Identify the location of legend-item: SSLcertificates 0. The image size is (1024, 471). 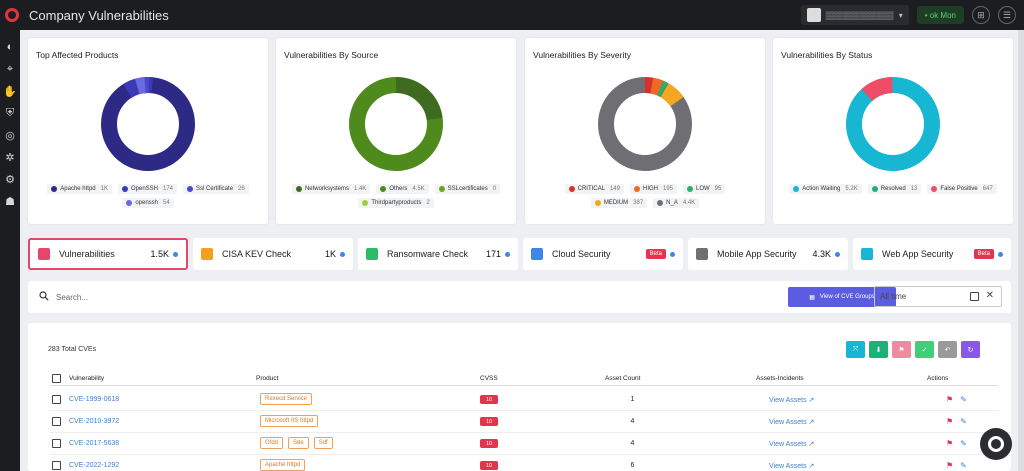
(467, 189).